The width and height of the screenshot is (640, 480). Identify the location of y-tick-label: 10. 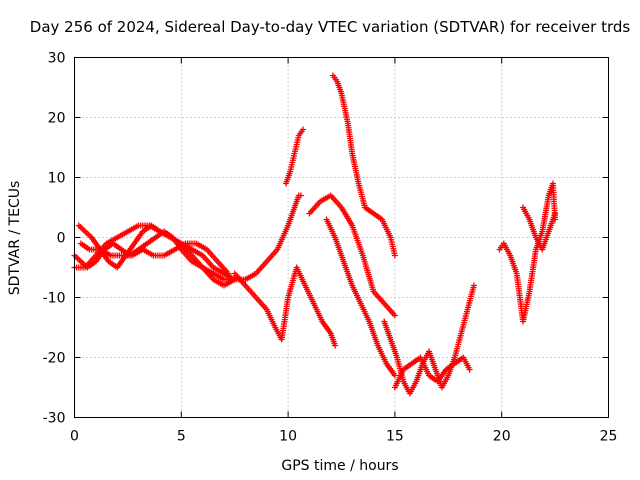
(57, 179).